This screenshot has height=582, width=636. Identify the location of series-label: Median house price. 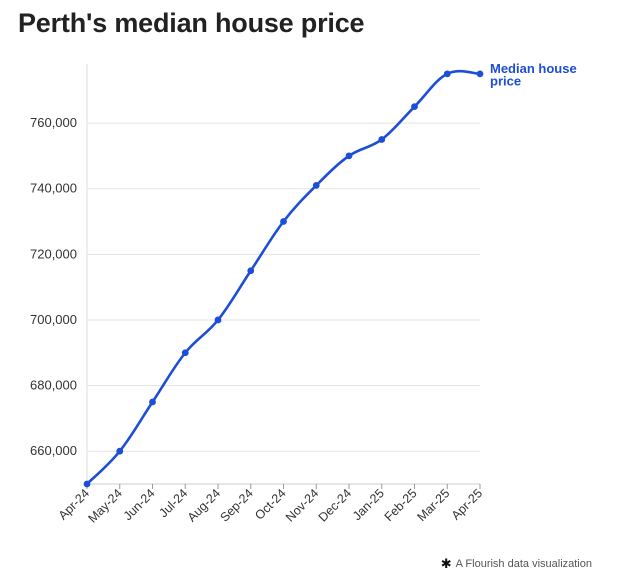
(533, 75).